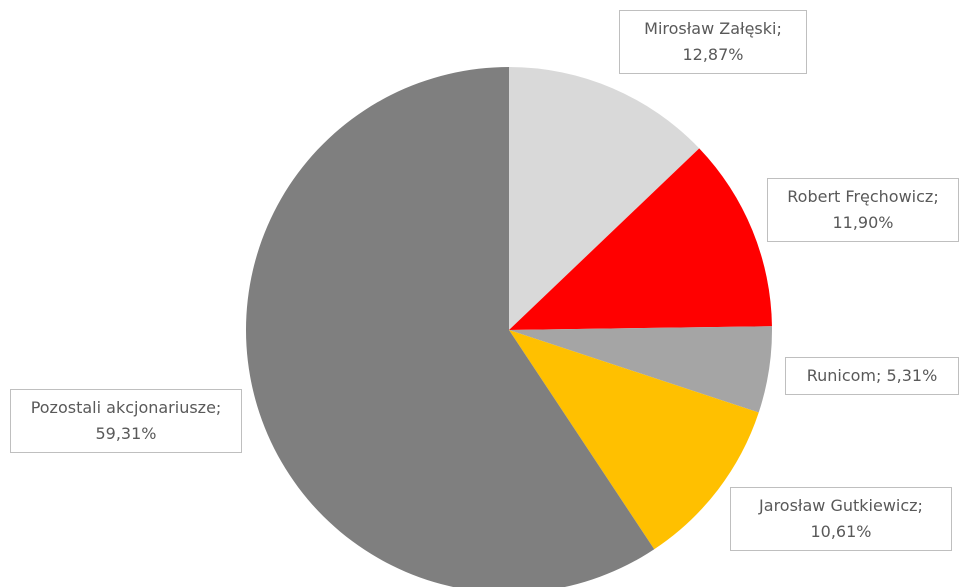 This screenshot has height=587, width=961. Describe the element at coordinates (872, 376) in the screenshot. I see `data-label: Runicom; 5,31%` at that location.